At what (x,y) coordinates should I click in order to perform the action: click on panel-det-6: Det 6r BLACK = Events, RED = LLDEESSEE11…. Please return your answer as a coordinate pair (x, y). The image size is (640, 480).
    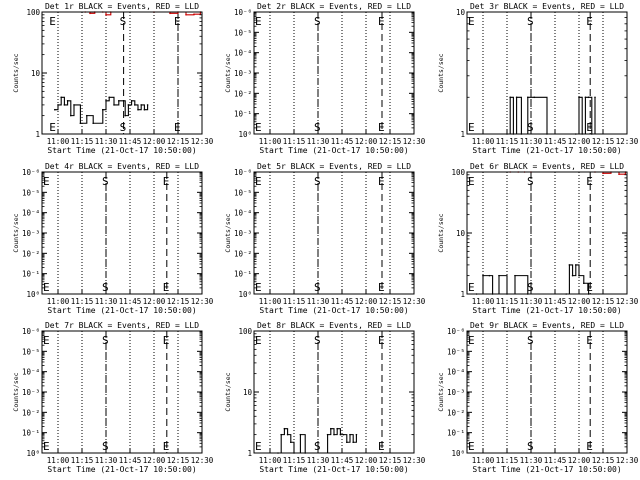
    Looking at the image, I should click on (538, 238).